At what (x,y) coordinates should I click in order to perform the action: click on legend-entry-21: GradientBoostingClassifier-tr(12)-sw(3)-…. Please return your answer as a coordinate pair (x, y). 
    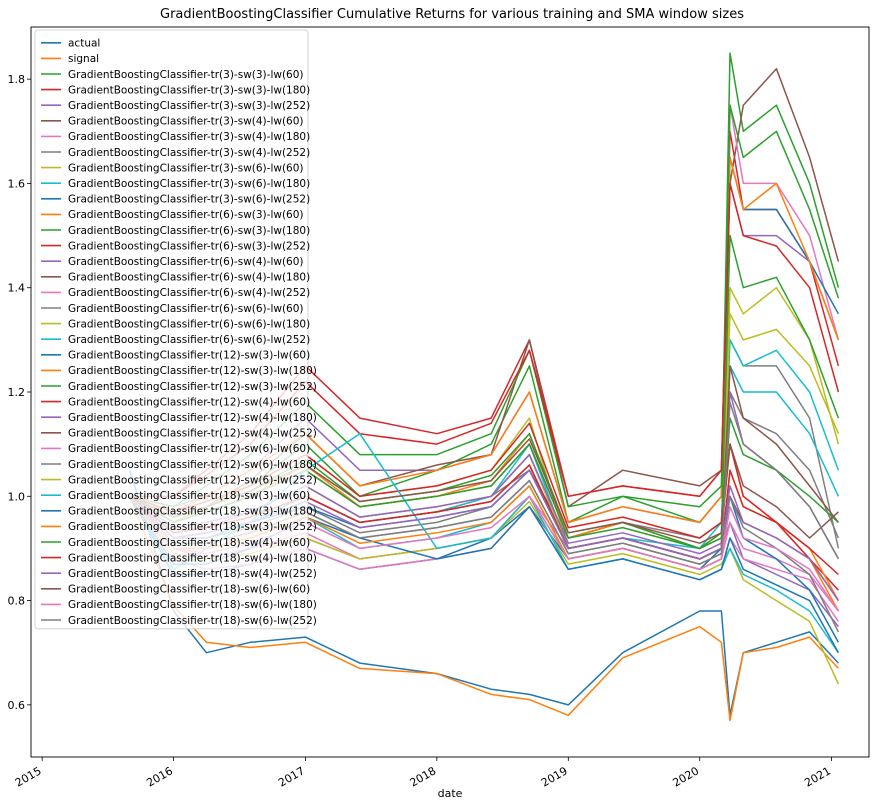
    Looking at the image, I should click on (192, 371).